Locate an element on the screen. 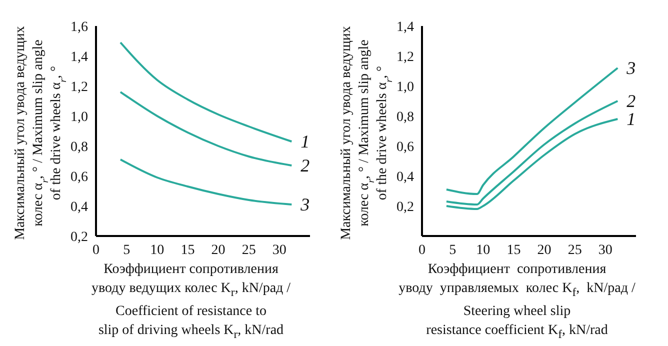 This screenshot has height=346, width=668. y-tick-label: 1,6 is located at coordinates (79, 27).